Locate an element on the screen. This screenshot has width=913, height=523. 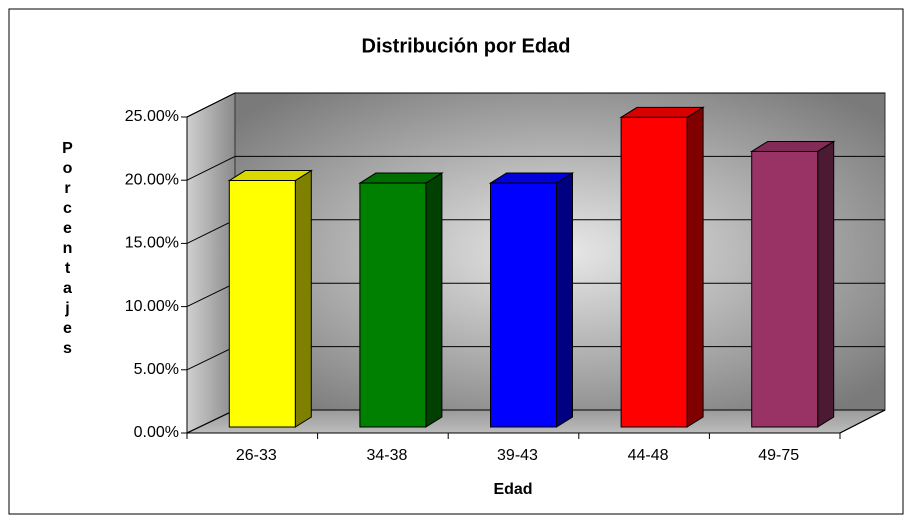
y-tick-label: 15.00% is located at coordinates (152, 243).